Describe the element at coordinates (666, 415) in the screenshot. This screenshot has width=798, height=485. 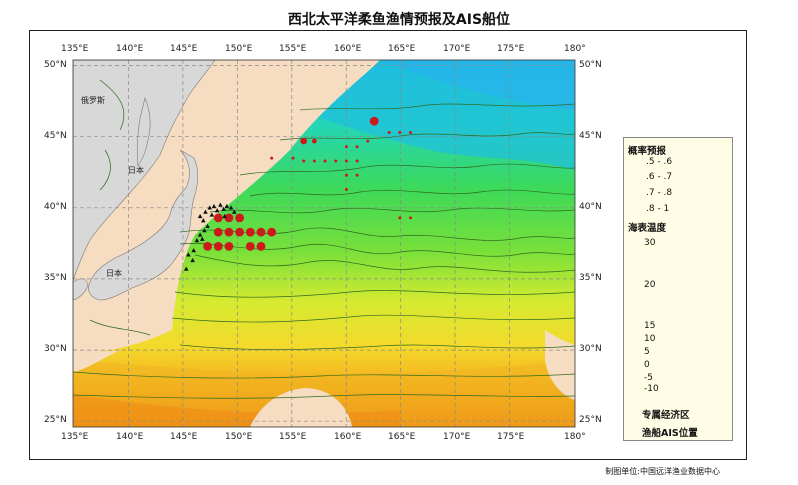
I see `legend-eez-label: 专属经济区` at that location.